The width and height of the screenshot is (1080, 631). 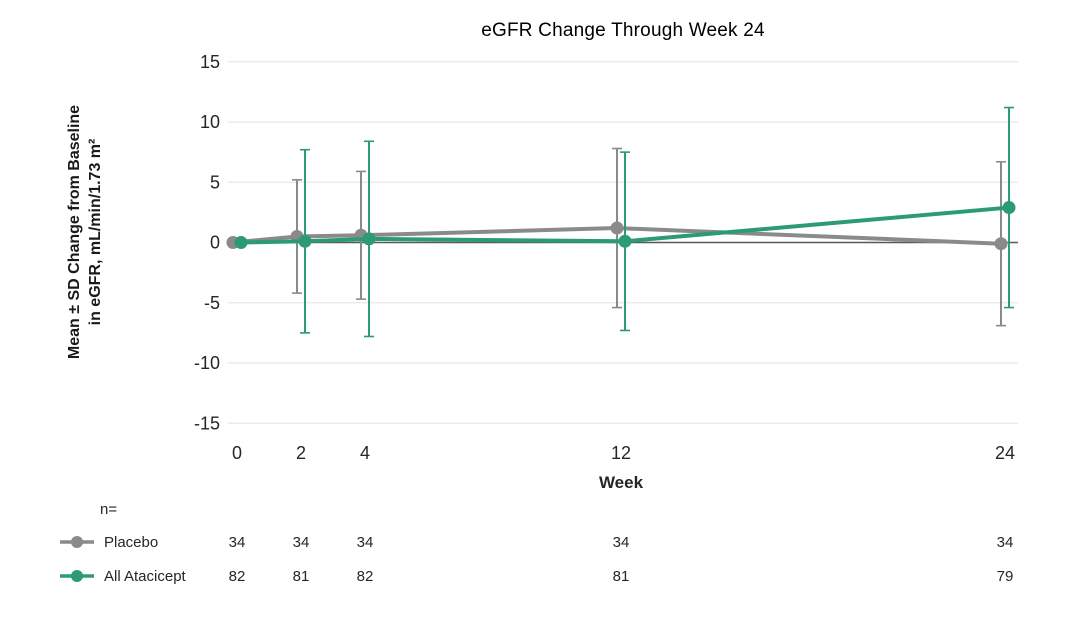 What do you see at coordinates (621, 453) in the screenshot?
I see `x-tick-label: 12` at bounding box center [621, 453].